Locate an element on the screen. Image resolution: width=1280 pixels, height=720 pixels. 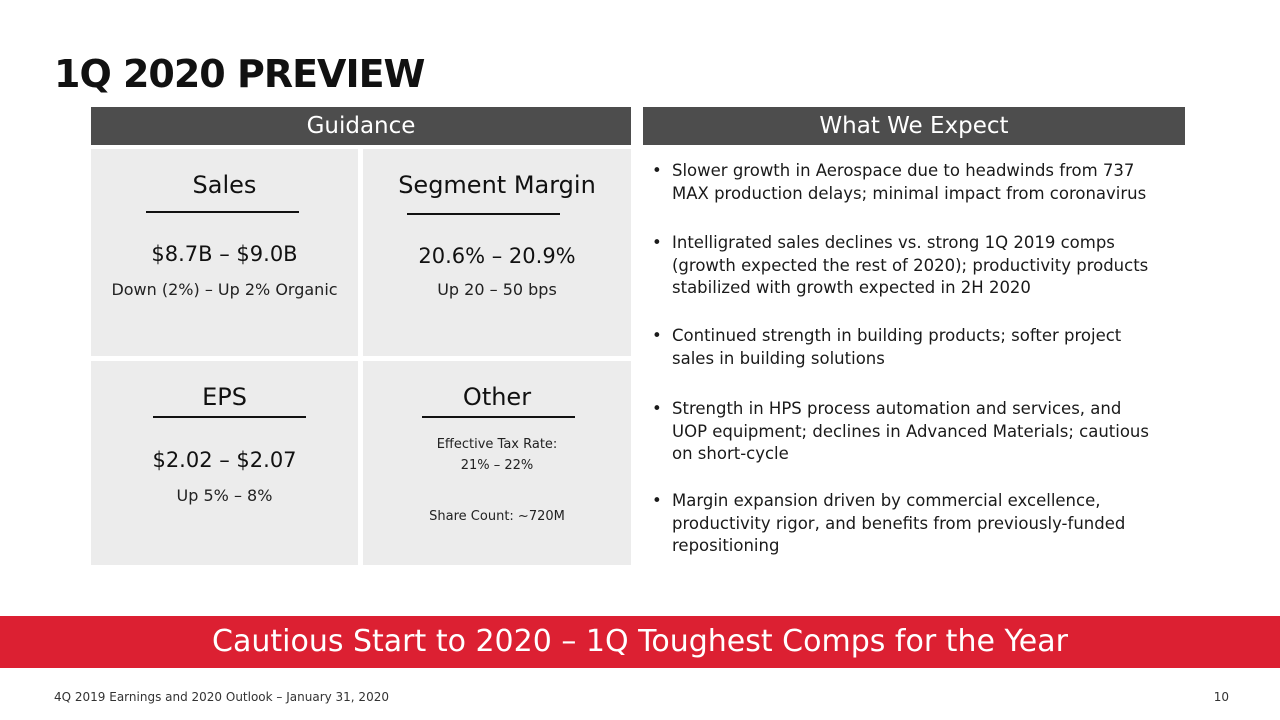
eps-note: Up 5% – 8% is located at coordinates (224, 495).